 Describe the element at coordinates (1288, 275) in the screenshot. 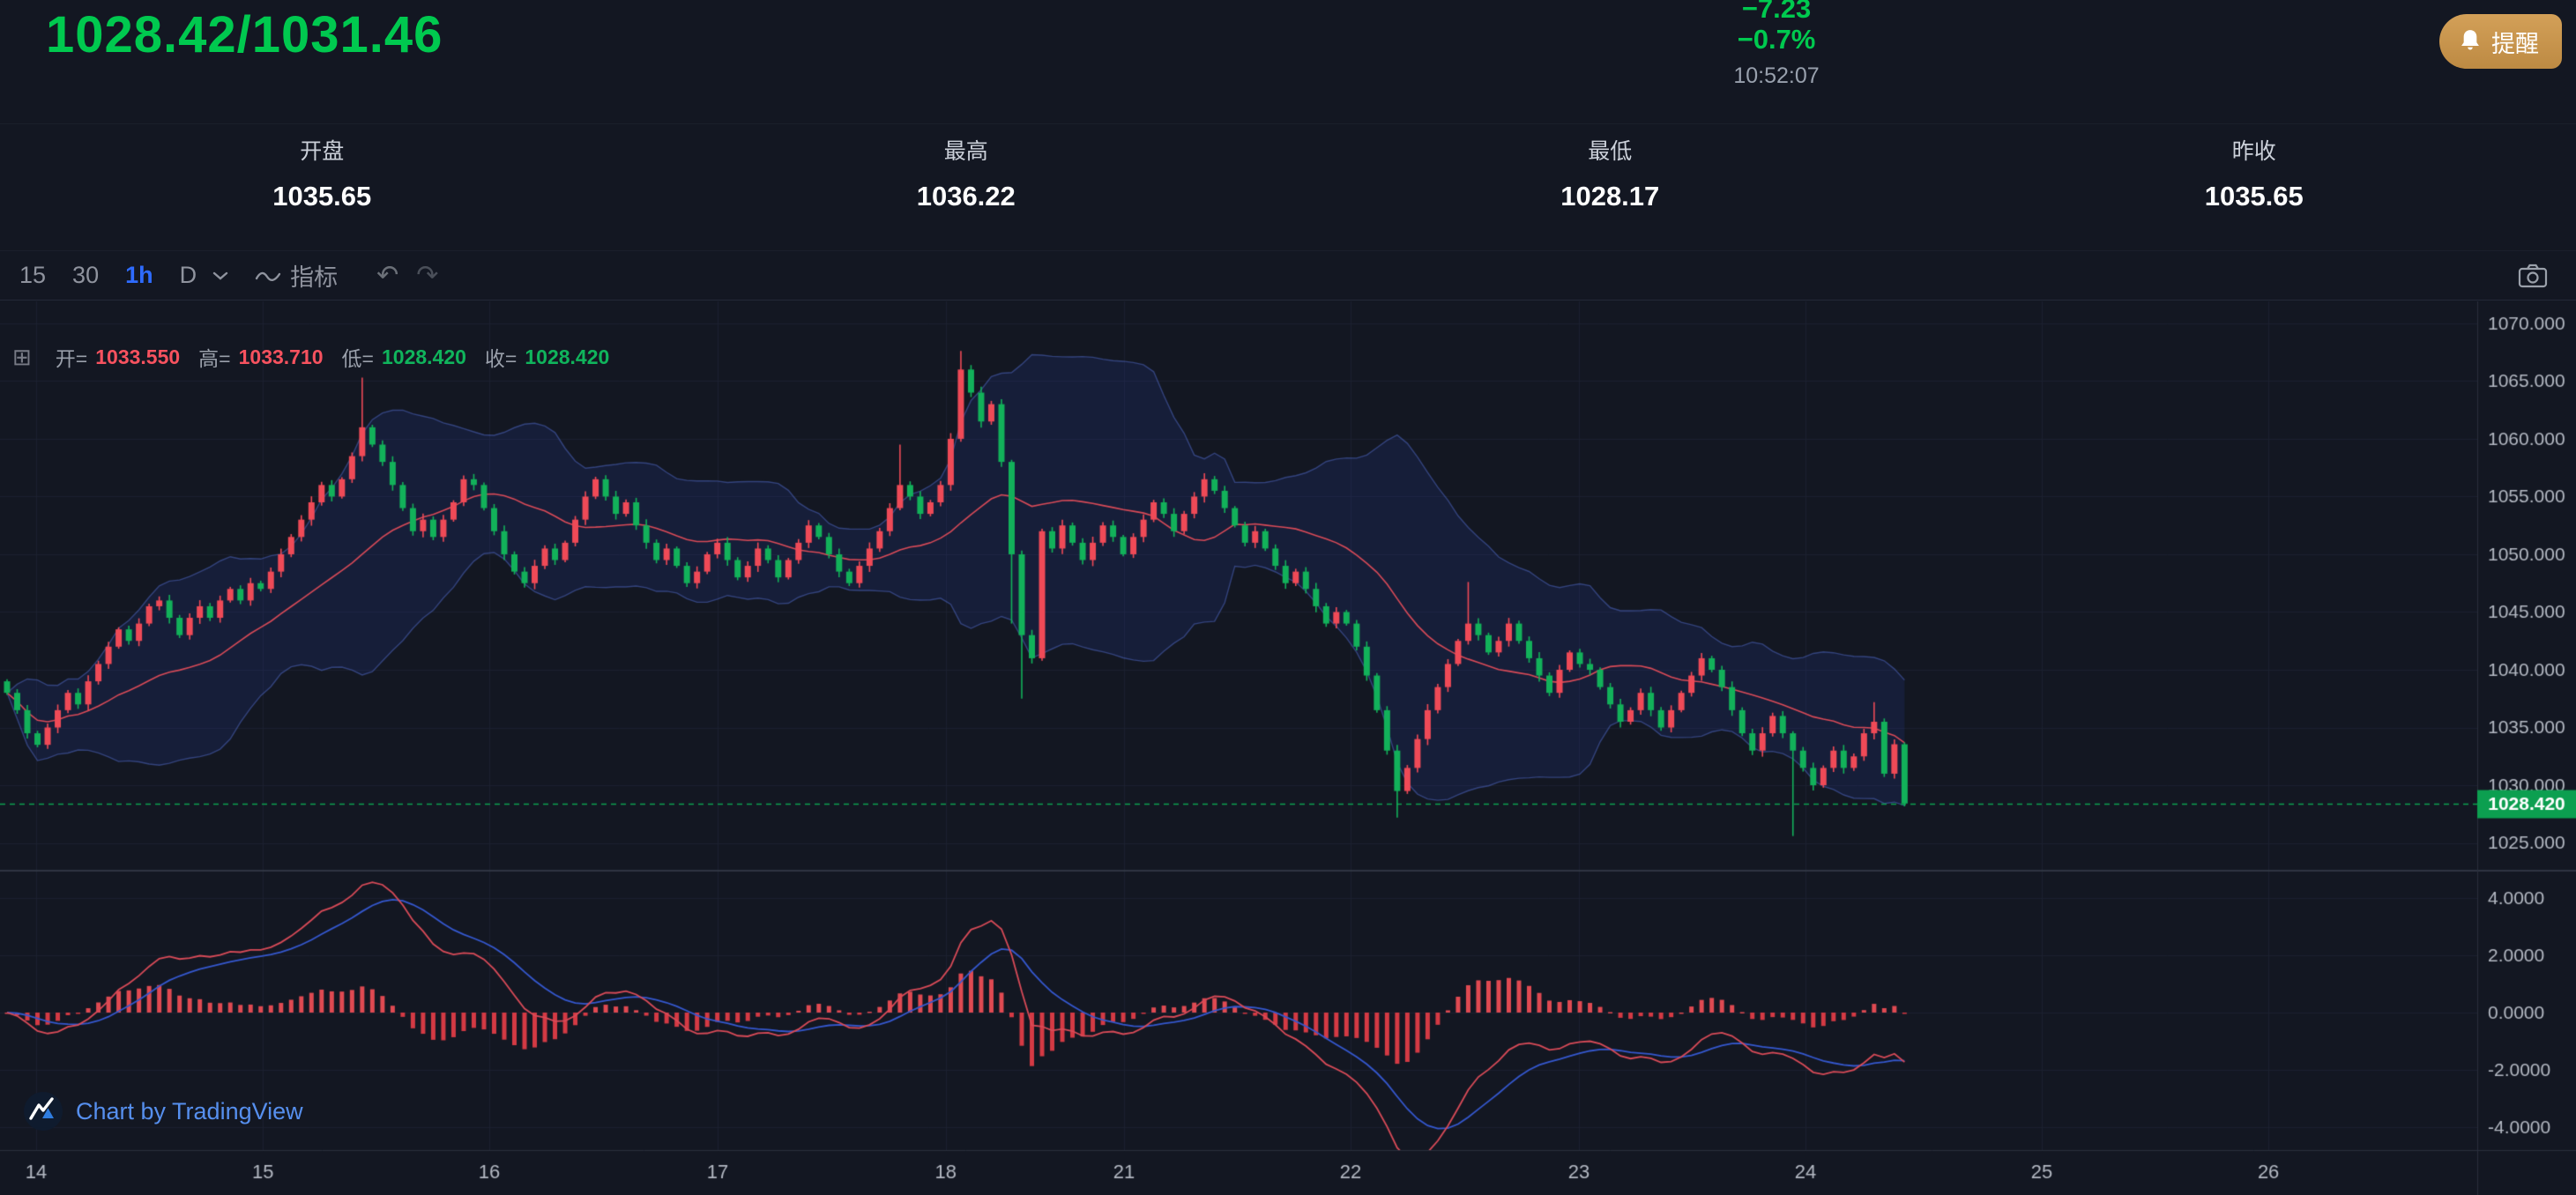

I see `chart-toolbar: 15 30 1h D 指标 ↶ ↷` at that location.